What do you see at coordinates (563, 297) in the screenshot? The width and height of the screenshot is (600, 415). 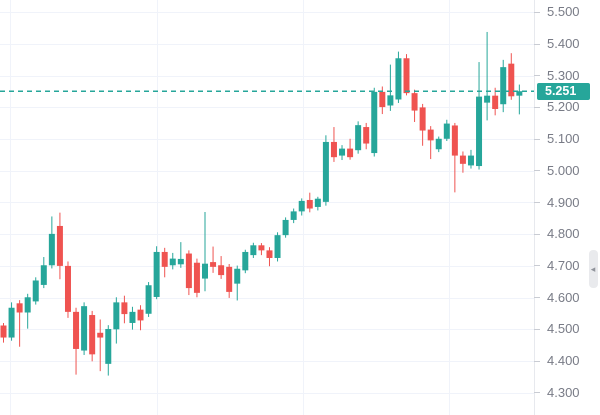 I see `price-axis-label: 4.600` at bounding box center [563, 297].